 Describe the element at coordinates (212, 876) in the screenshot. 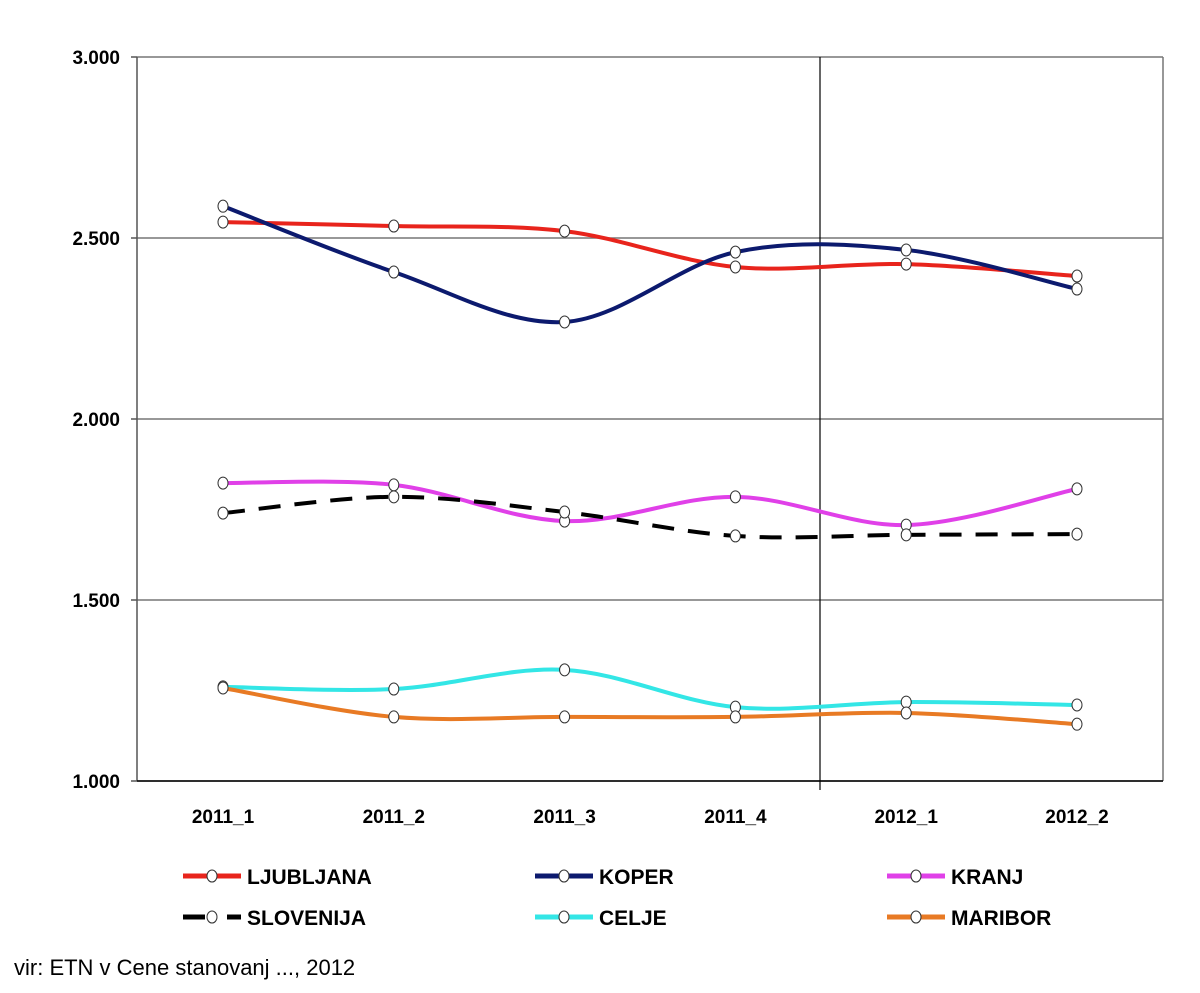

I see `legend-marker-ljubljana` at that location.